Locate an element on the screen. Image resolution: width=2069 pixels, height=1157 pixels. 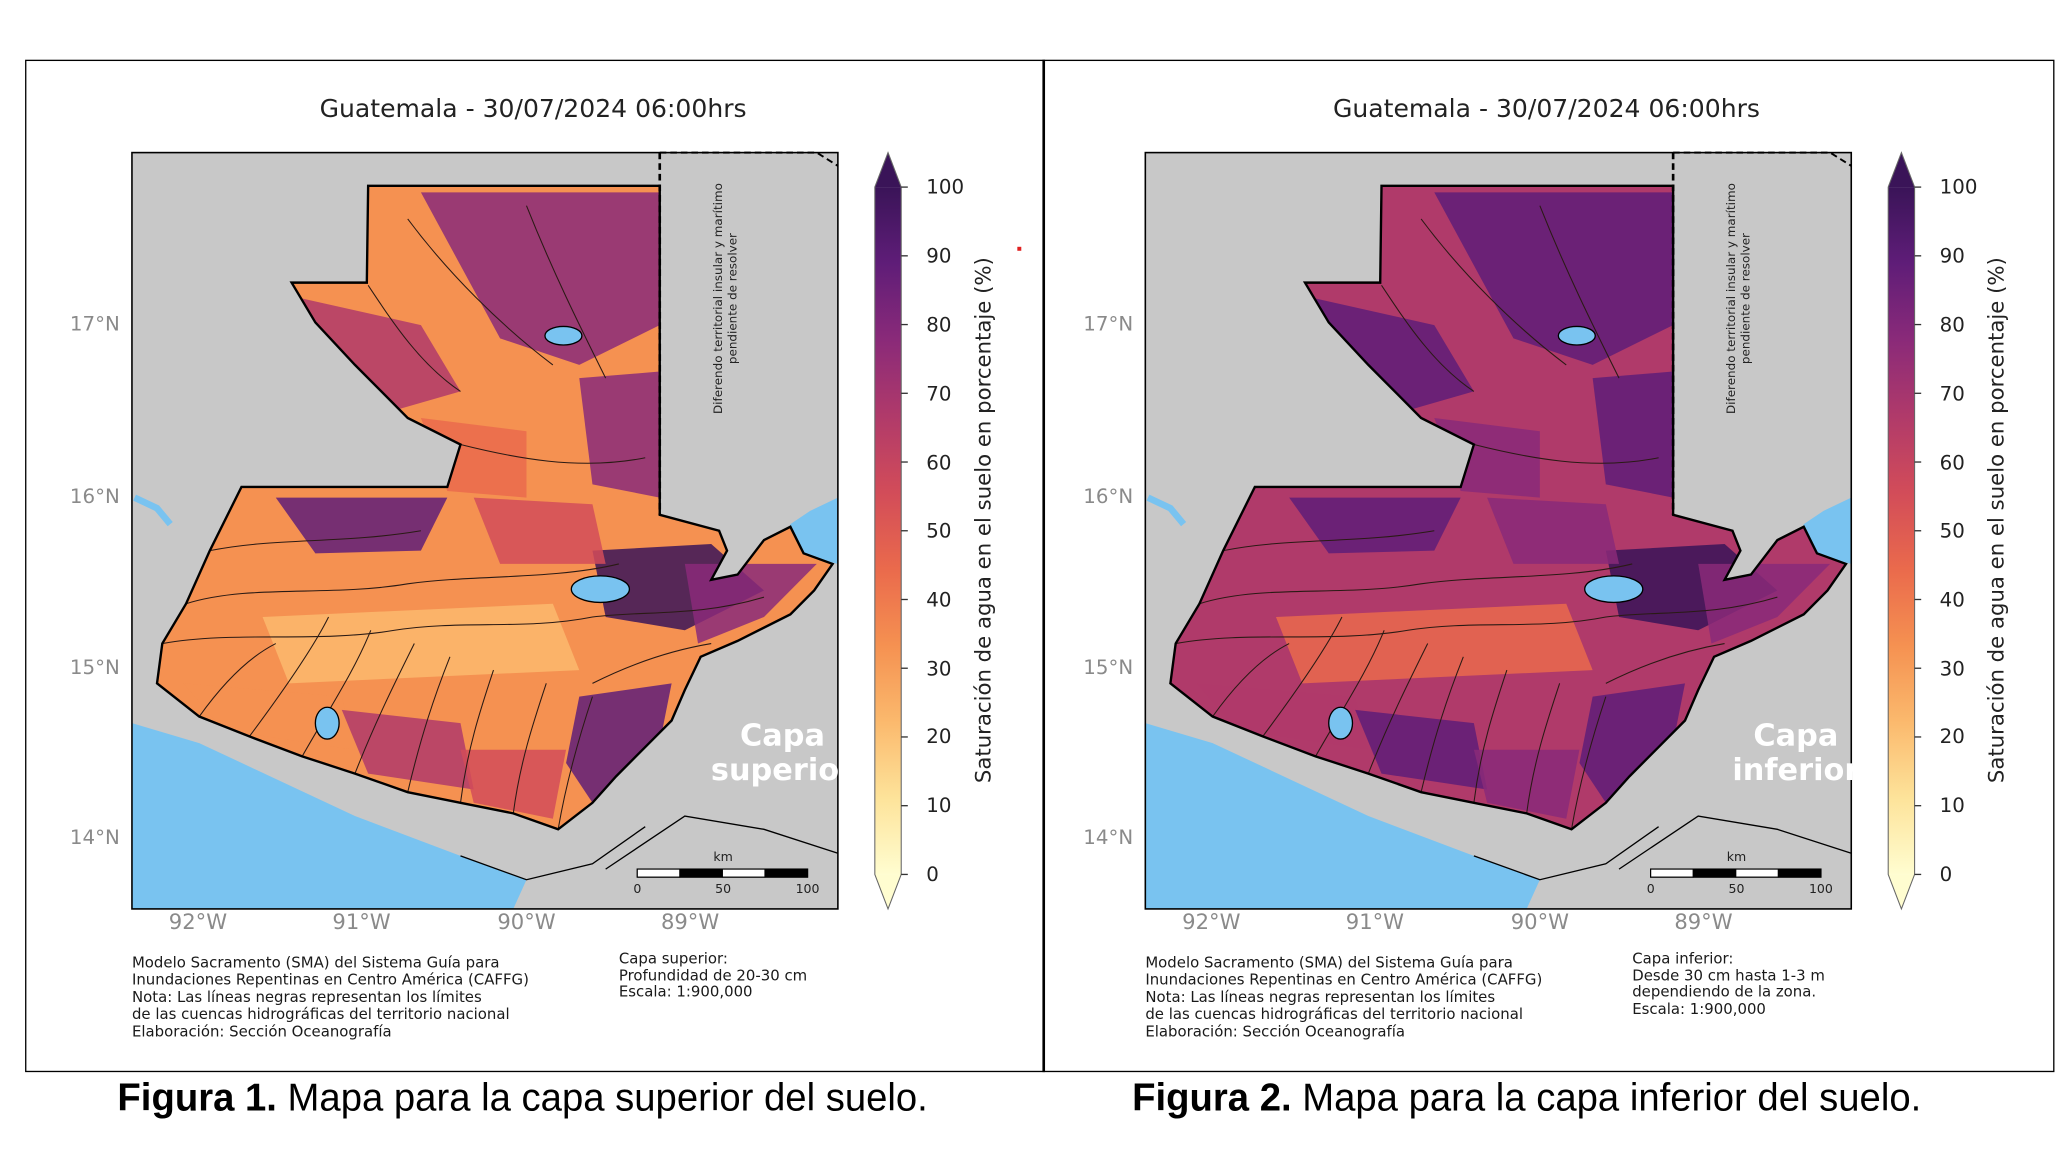
lat-label-17n: 17°N is located at coordinates (1108, 323).